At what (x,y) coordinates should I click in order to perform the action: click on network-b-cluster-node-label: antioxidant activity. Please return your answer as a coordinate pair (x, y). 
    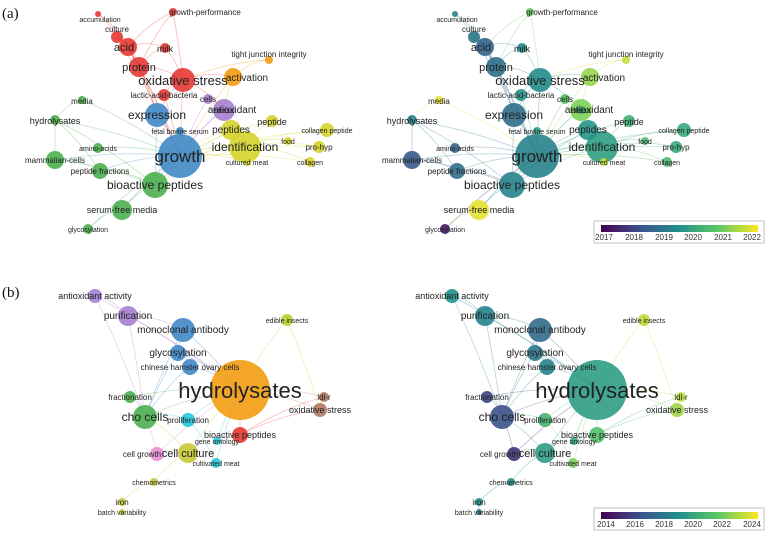
    Looking at the image, I should click on (95, 296).